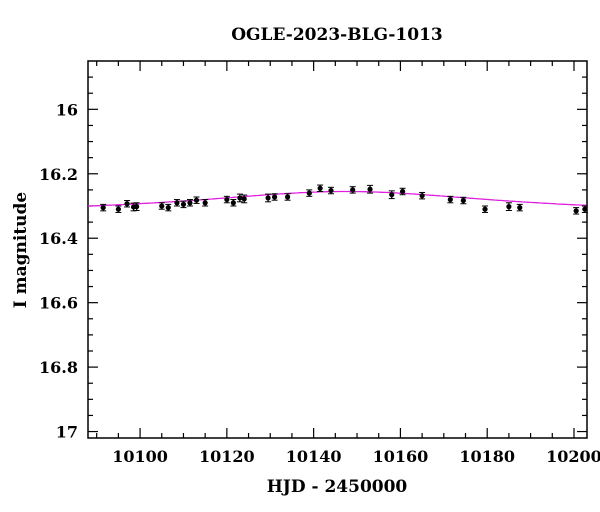 The width and height of the screenshot is (600, 512). I want to click on y-tick-label: 16.8, so click(58, 367).